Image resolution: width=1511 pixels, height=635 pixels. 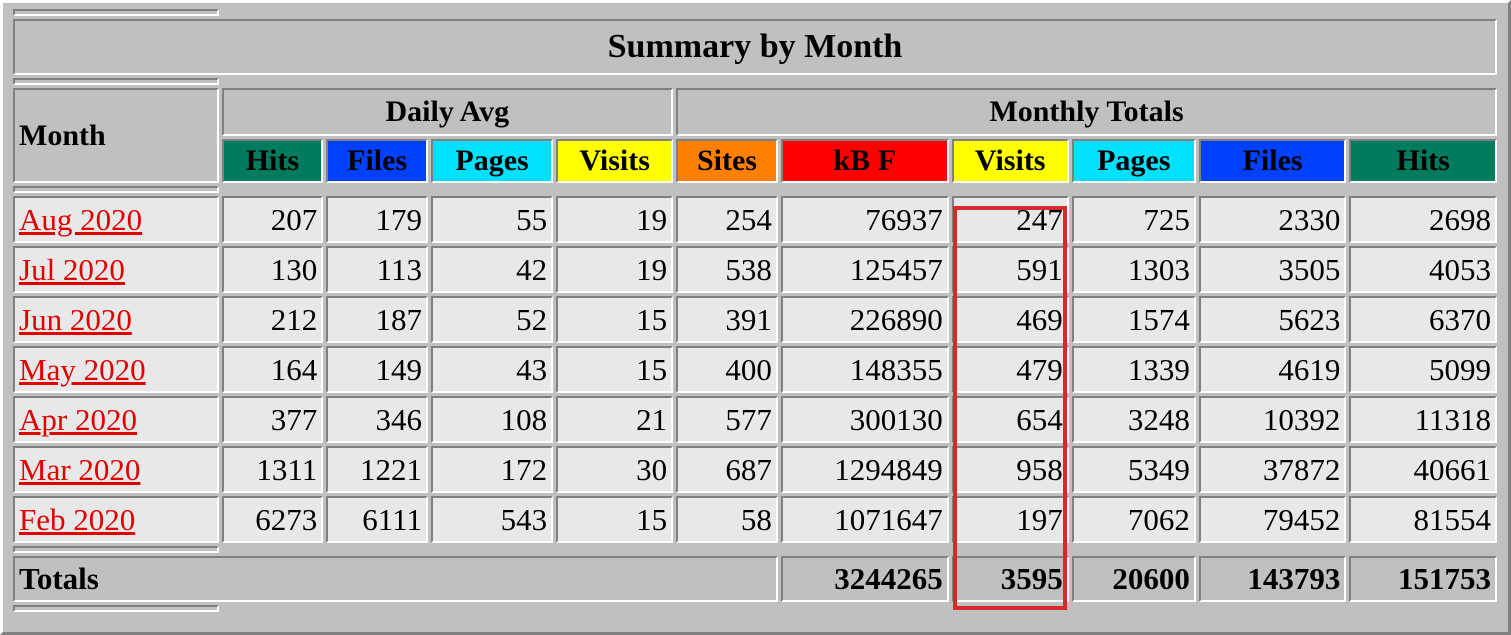 I want to click on value-cell: 958, so click(x=1010, y=469).